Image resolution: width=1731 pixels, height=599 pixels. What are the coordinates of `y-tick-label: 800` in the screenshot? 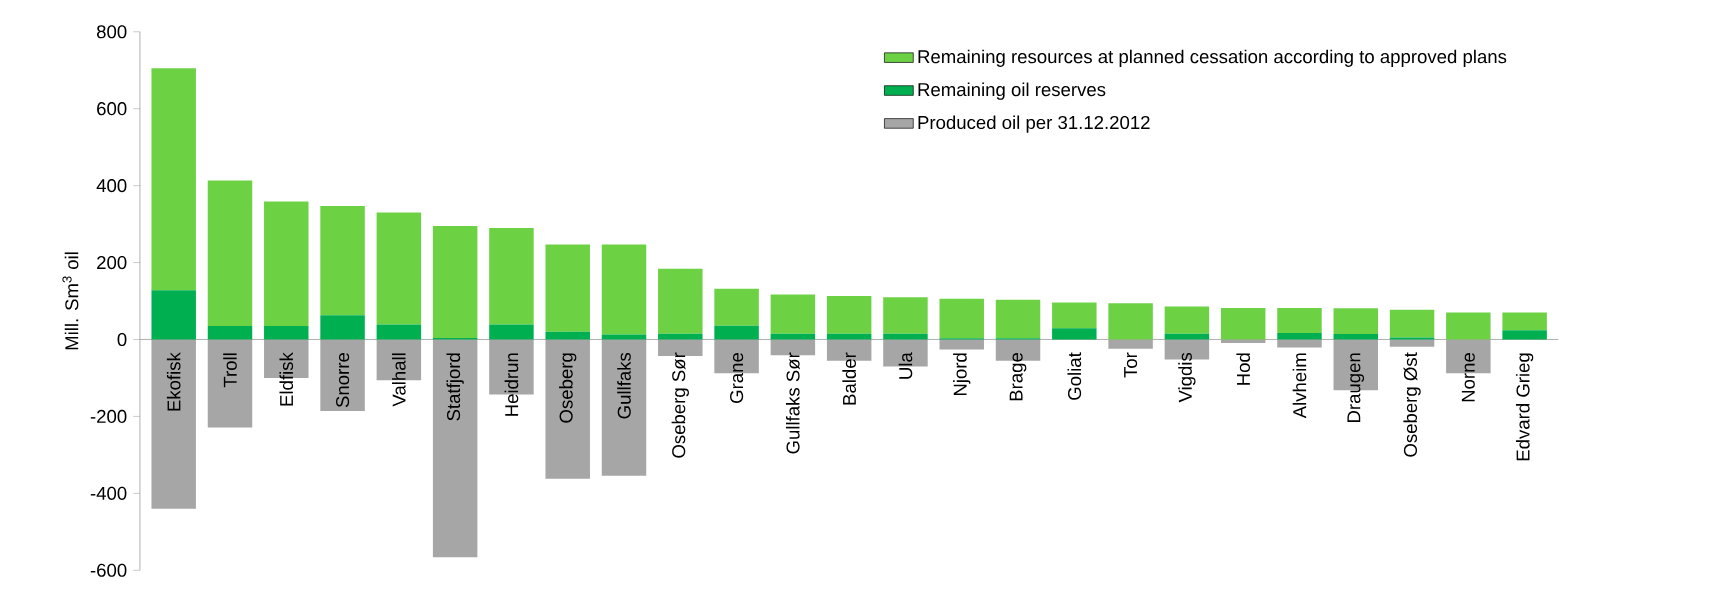 It's located at (111, 32).